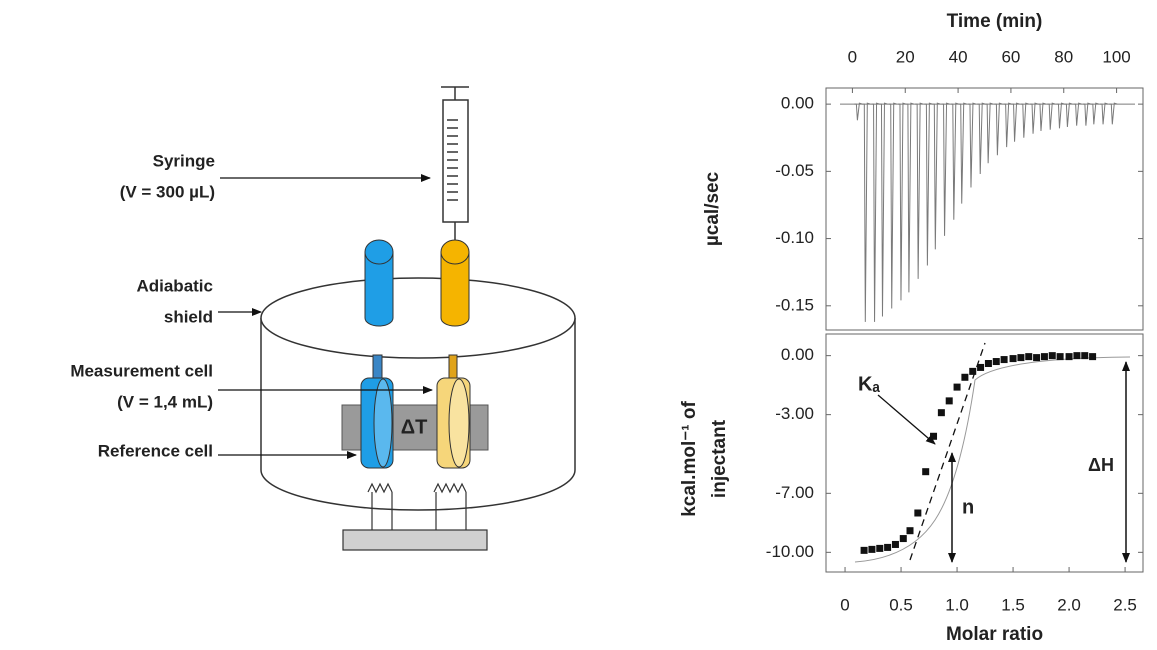 The height and width of the screenshot is (650, 1157). I want to click on syringe-volume: (V = 300 µL), so click(167, 191).